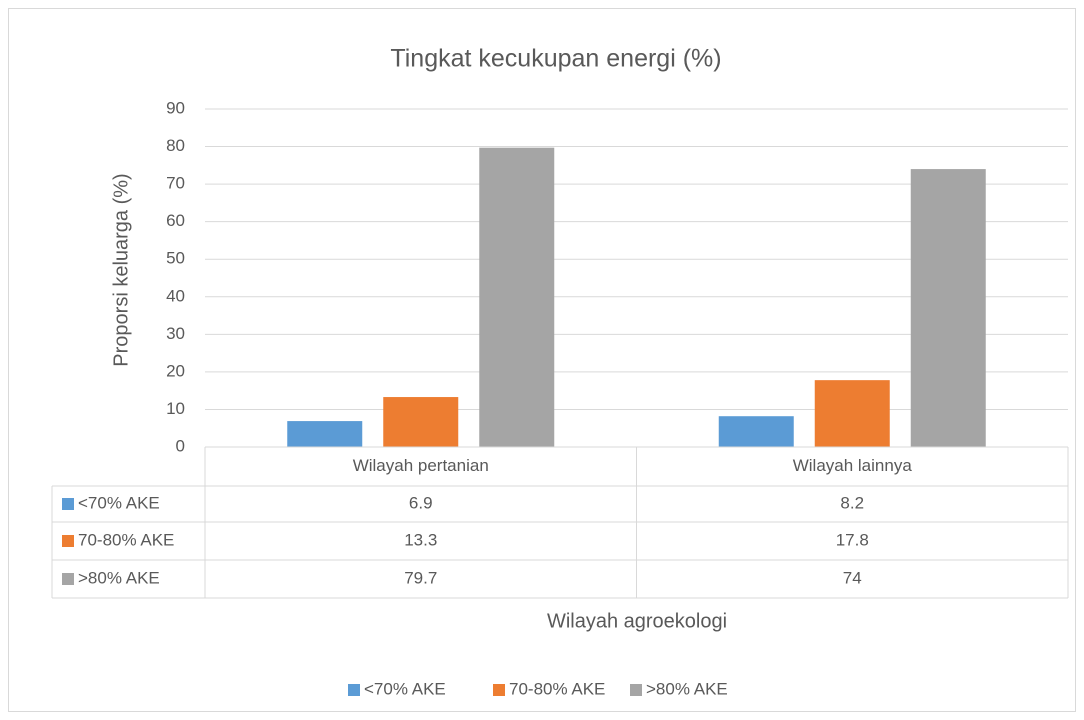 This screenshot has width=1084, height=720. I want to click on legend-label: >80% AKE, so click(687, 688).